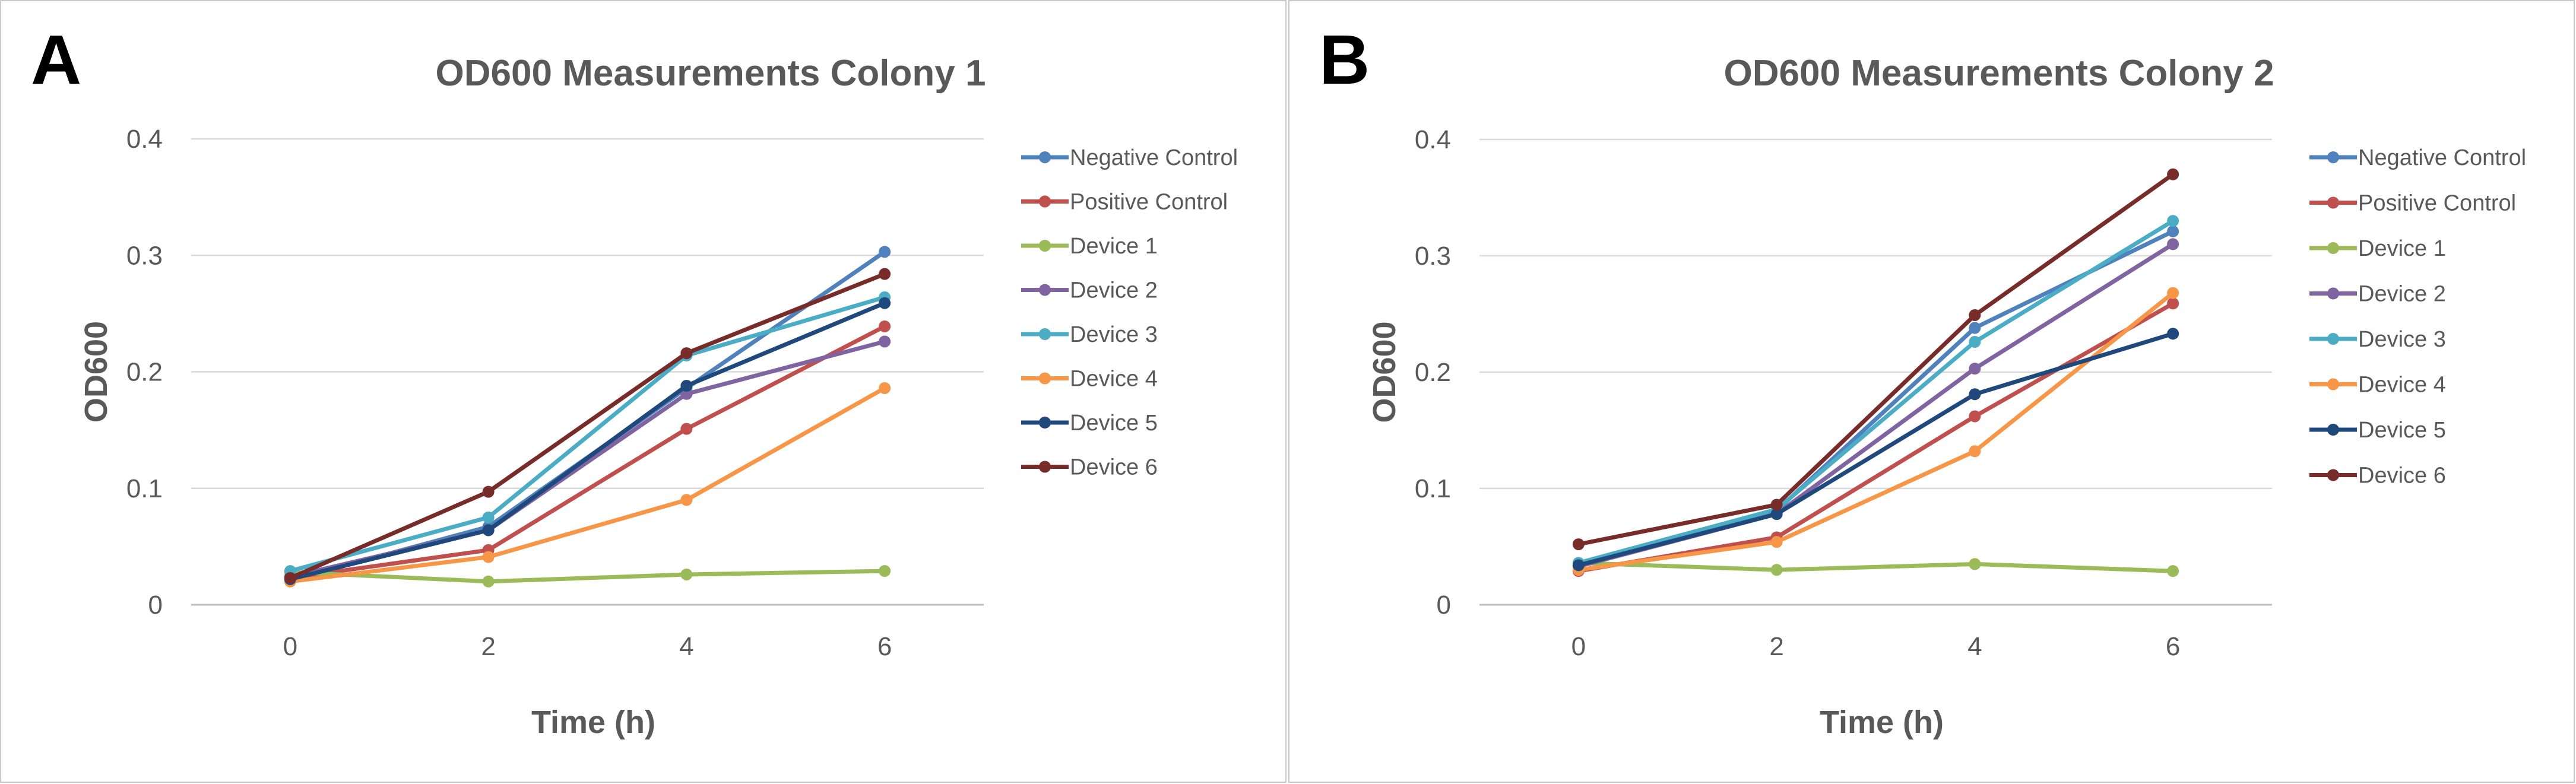 Image resolution: width=2576 pixels, height=784 pixels. I want to click on legend-label: Device 3, so click(1114, 334).